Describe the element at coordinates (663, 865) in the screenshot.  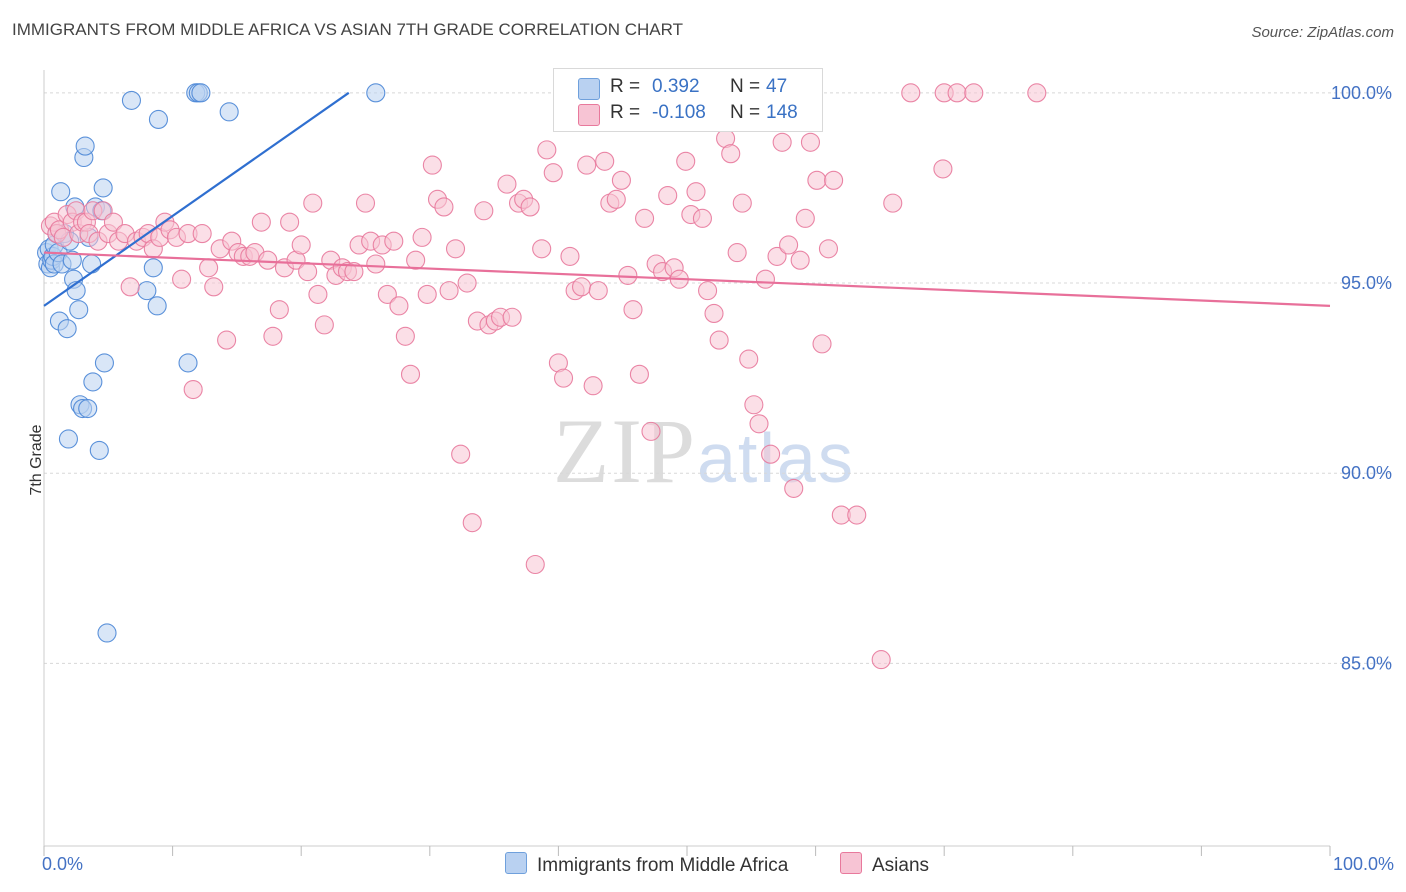
I see `bottom-legend-label-middle-africa: Immigrants from Middle Africa` at that location.